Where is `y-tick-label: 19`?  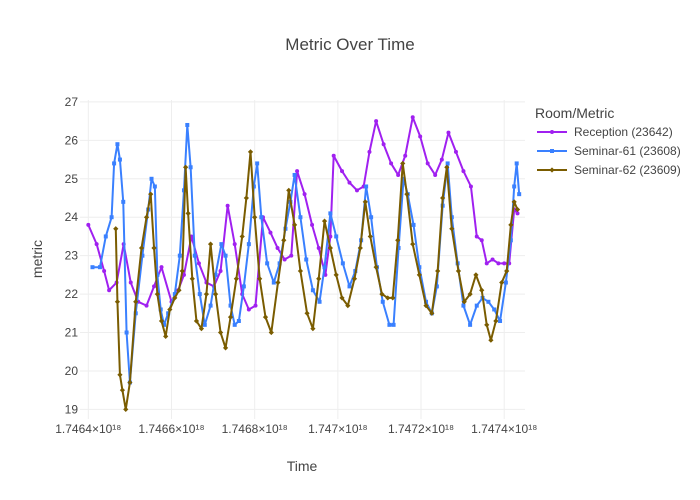 y-tick-label: 19 is located at coordinates (72, 409).